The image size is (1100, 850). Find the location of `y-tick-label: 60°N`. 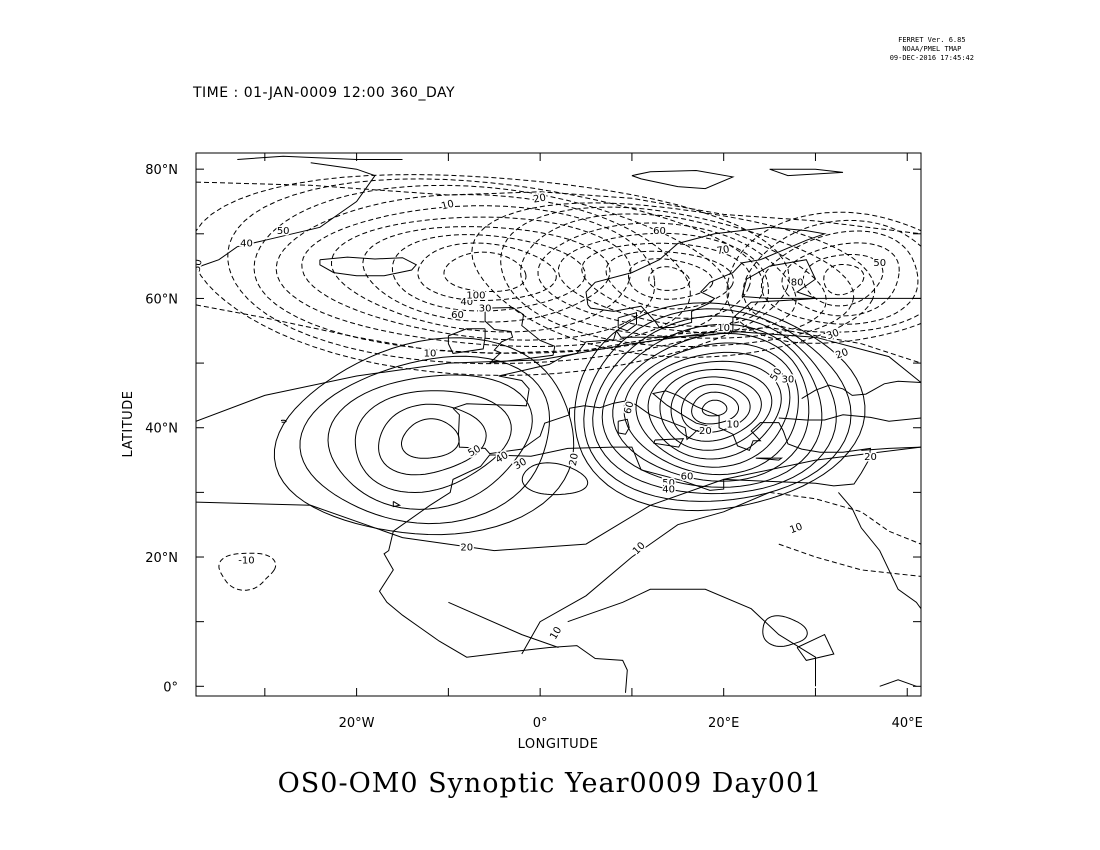

y-tick-label: 60°N is located at coordinates (161, 299).